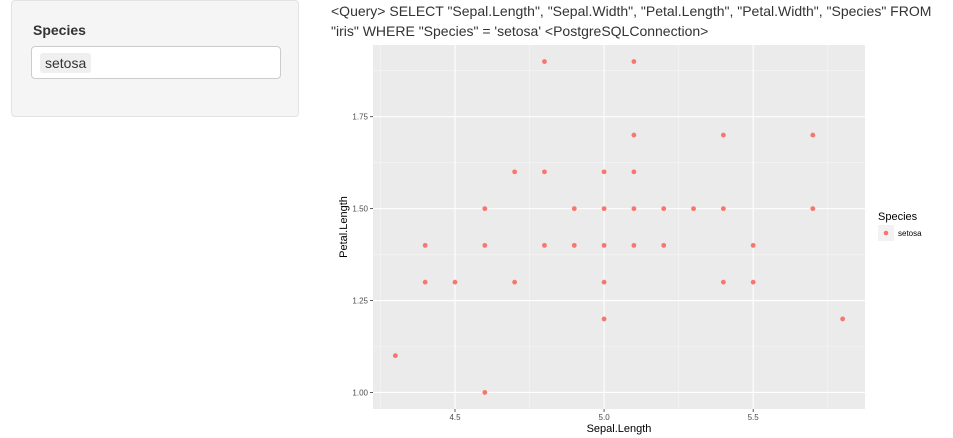 The image size is (953, 438). Describe the element at coordinates (360, 301) in the screenshot. I see `y-tick-label: 1.25` at that location.